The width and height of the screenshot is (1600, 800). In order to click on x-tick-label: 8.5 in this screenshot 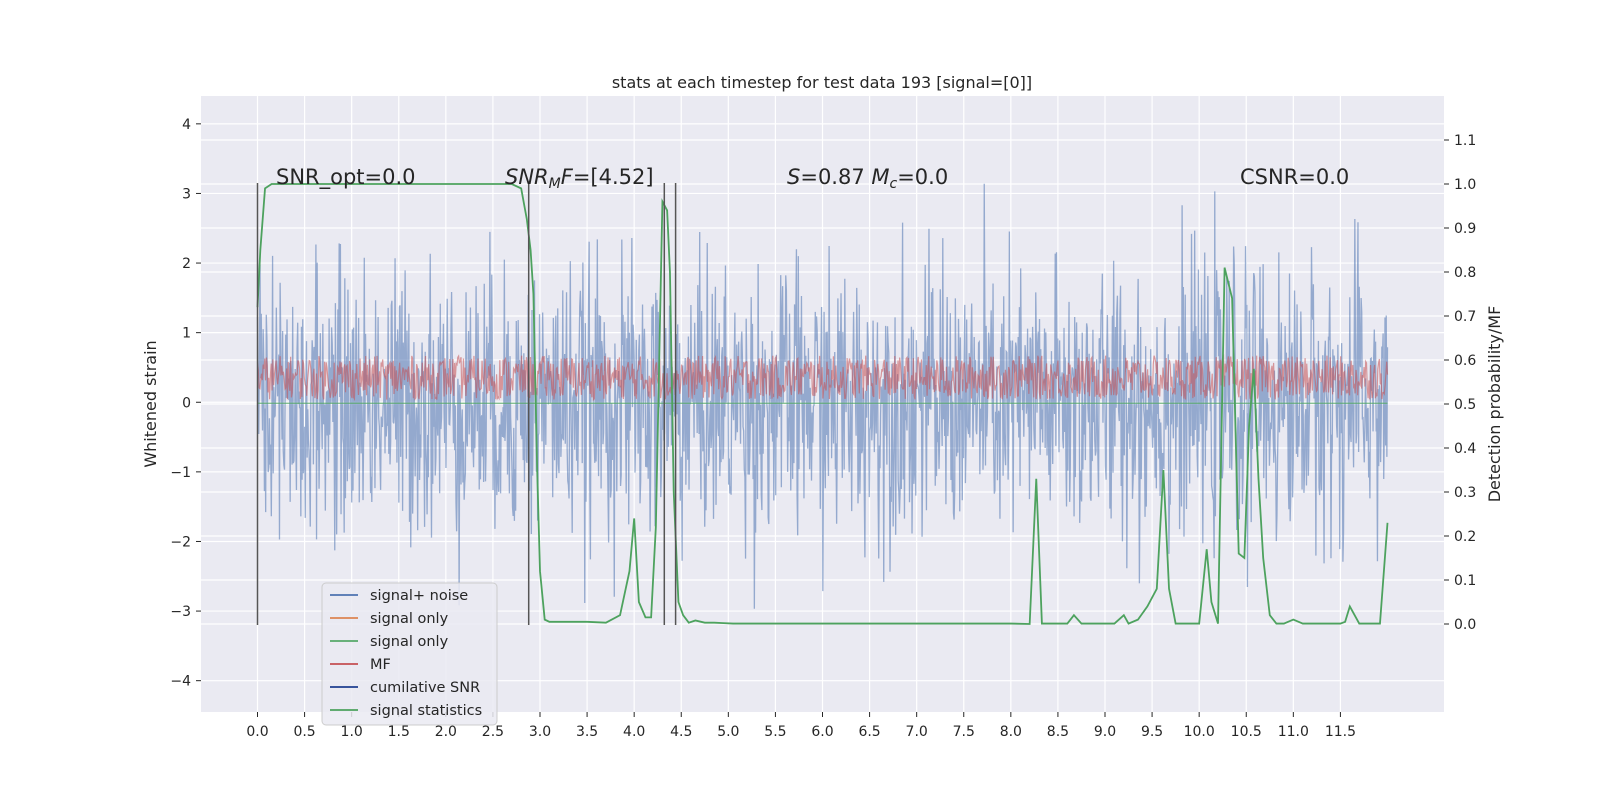, I will do `click(1058, 732)`.